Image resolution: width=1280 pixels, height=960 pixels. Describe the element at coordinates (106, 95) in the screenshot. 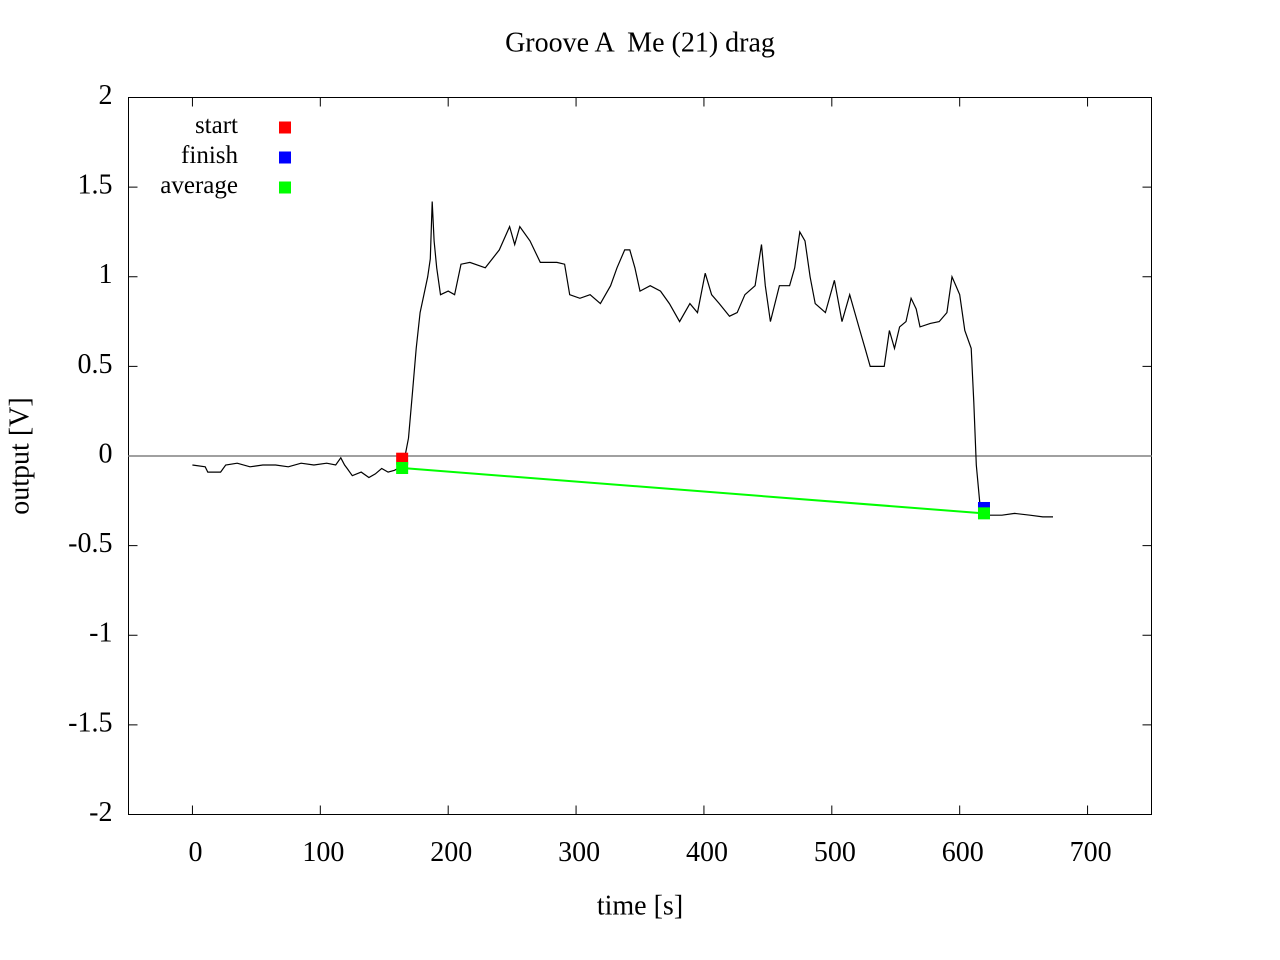

I see `y-tick-label: 2` at that location.